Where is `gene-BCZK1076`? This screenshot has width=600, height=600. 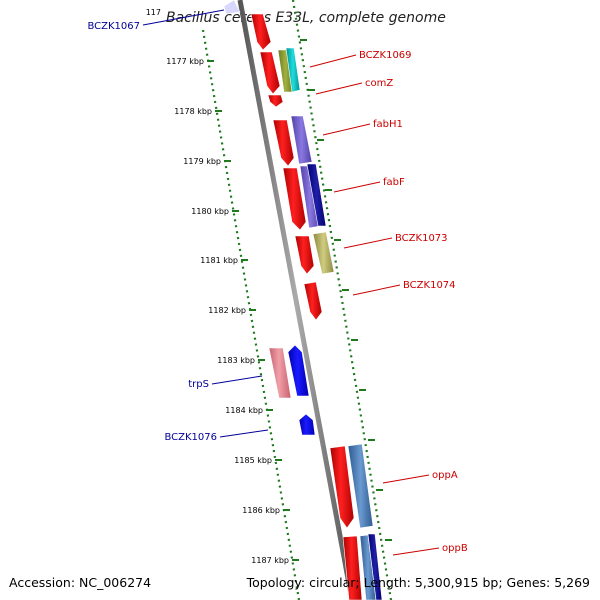
gene-BCZK1076 is located at coordinates (307, 424).